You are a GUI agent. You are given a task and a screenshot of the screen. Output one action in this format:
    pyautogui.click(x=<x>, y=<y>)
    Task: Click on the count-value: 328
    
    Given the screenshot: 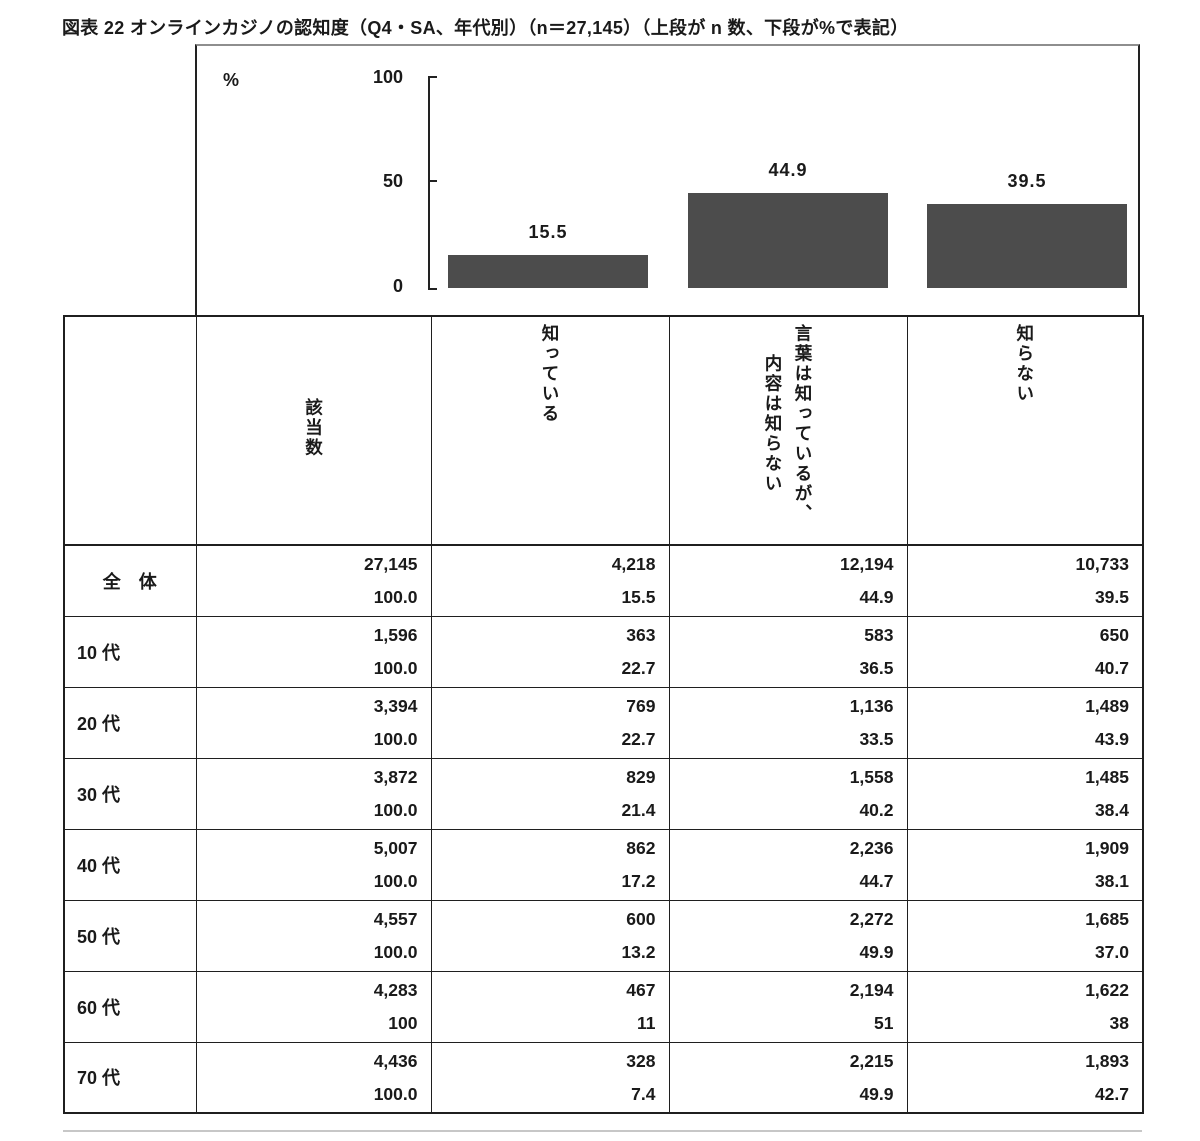 What is the action you would take?
    pyautogui.click(x=641, y=1060)
    